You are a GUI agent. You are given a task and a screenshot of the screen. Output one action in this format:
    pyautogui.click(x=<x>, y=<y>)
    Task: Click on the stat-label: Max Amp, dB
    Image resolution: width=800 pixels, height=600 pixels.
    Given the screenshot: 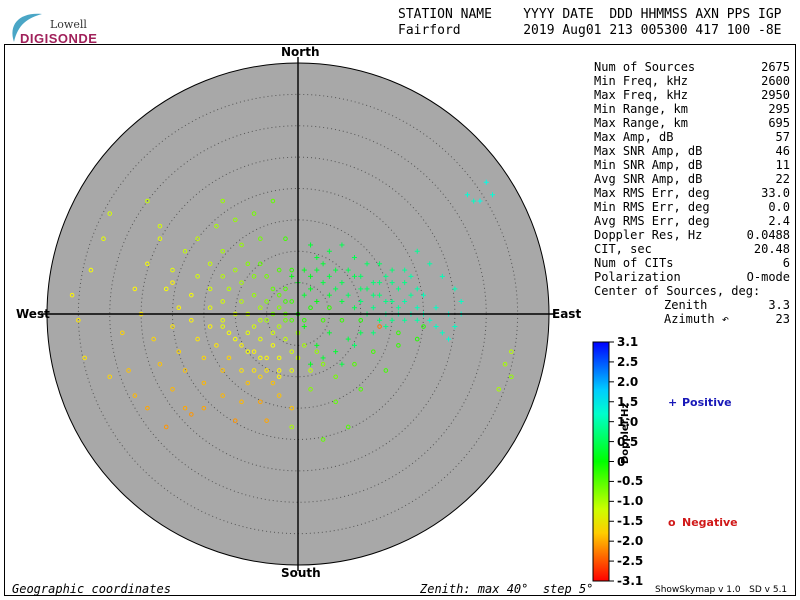 What is the action you would take?
    pyautogui.click(x=634, y=137)
    